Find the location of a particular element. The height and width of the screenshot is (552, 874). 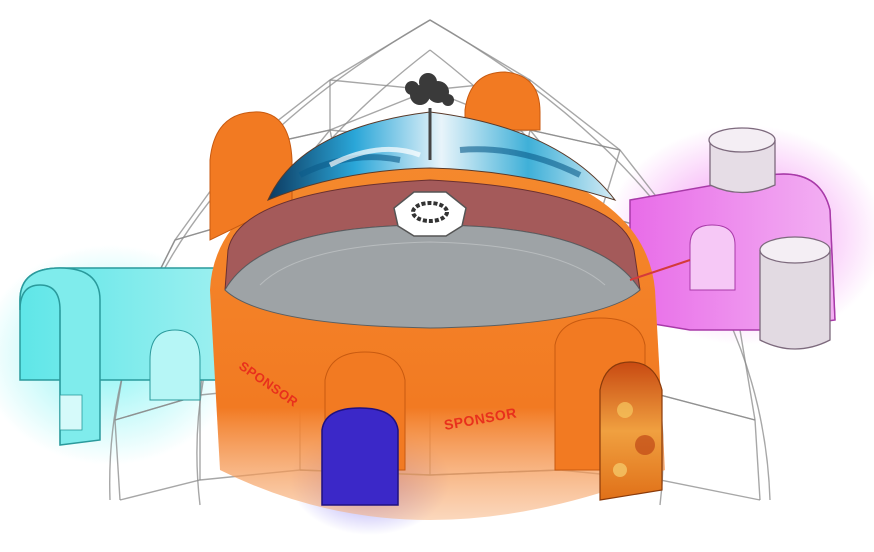

fire-door is located at coordinates (631, 431).